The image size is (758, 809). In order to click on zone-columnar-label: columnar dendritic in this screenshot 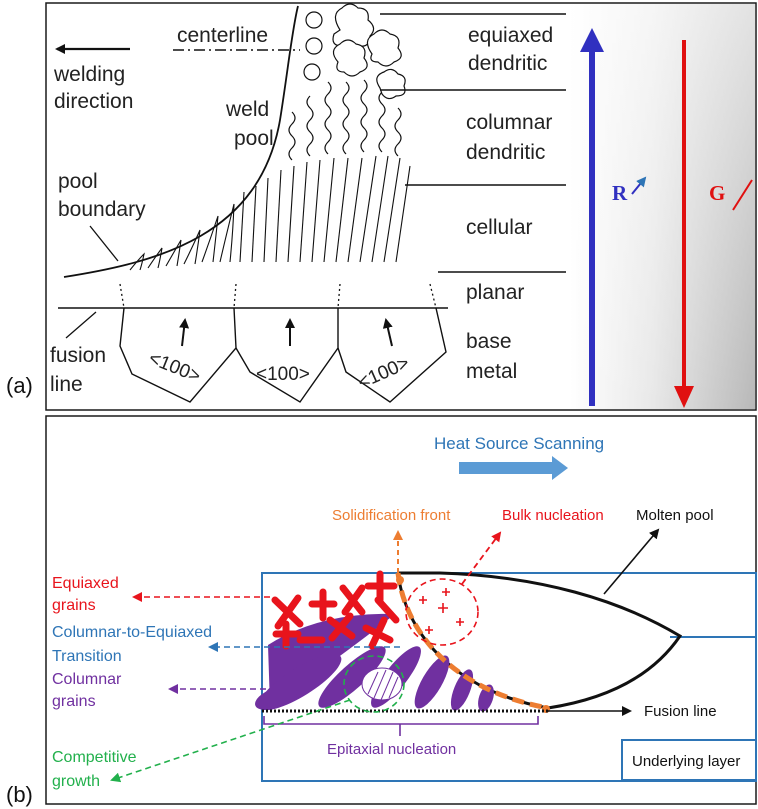, I will do `click(512, 137)`.